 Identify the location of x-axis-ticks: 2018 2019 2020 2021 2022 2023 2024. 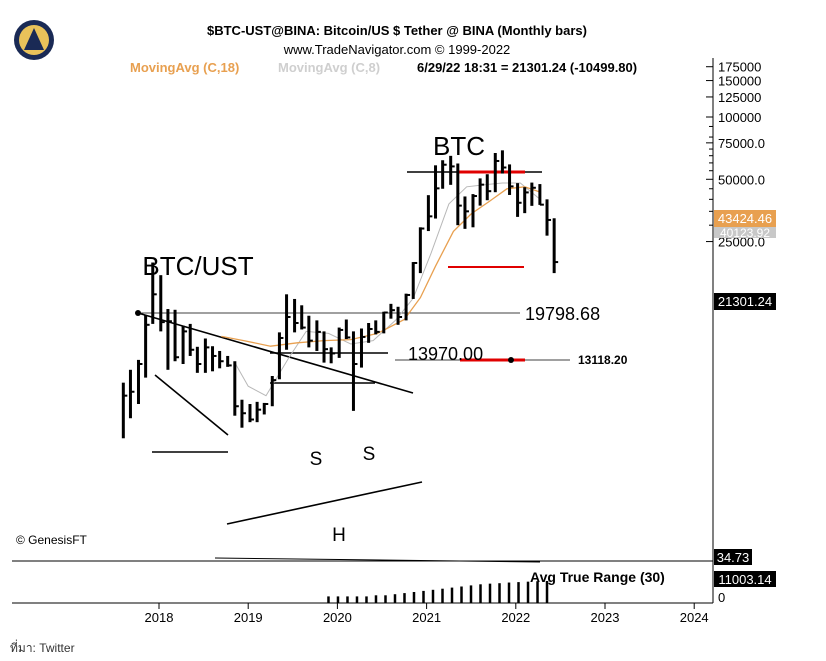
(427, 614).